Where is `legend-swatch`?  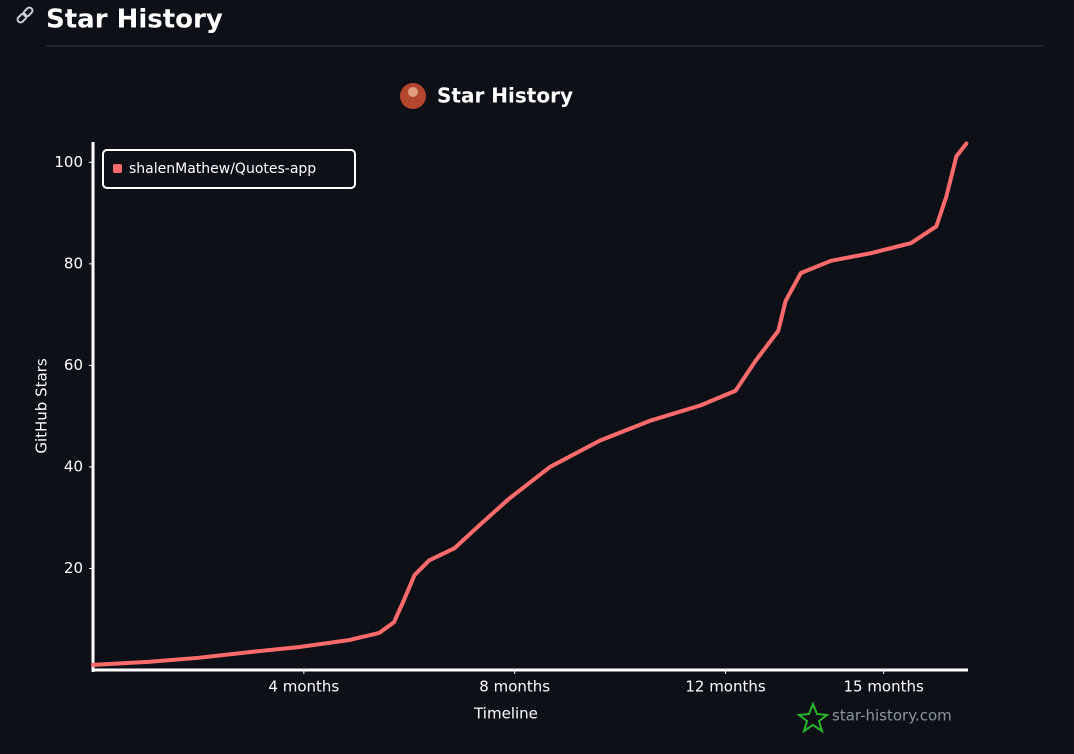
legend-swatch is located at coordinates (117, 168).